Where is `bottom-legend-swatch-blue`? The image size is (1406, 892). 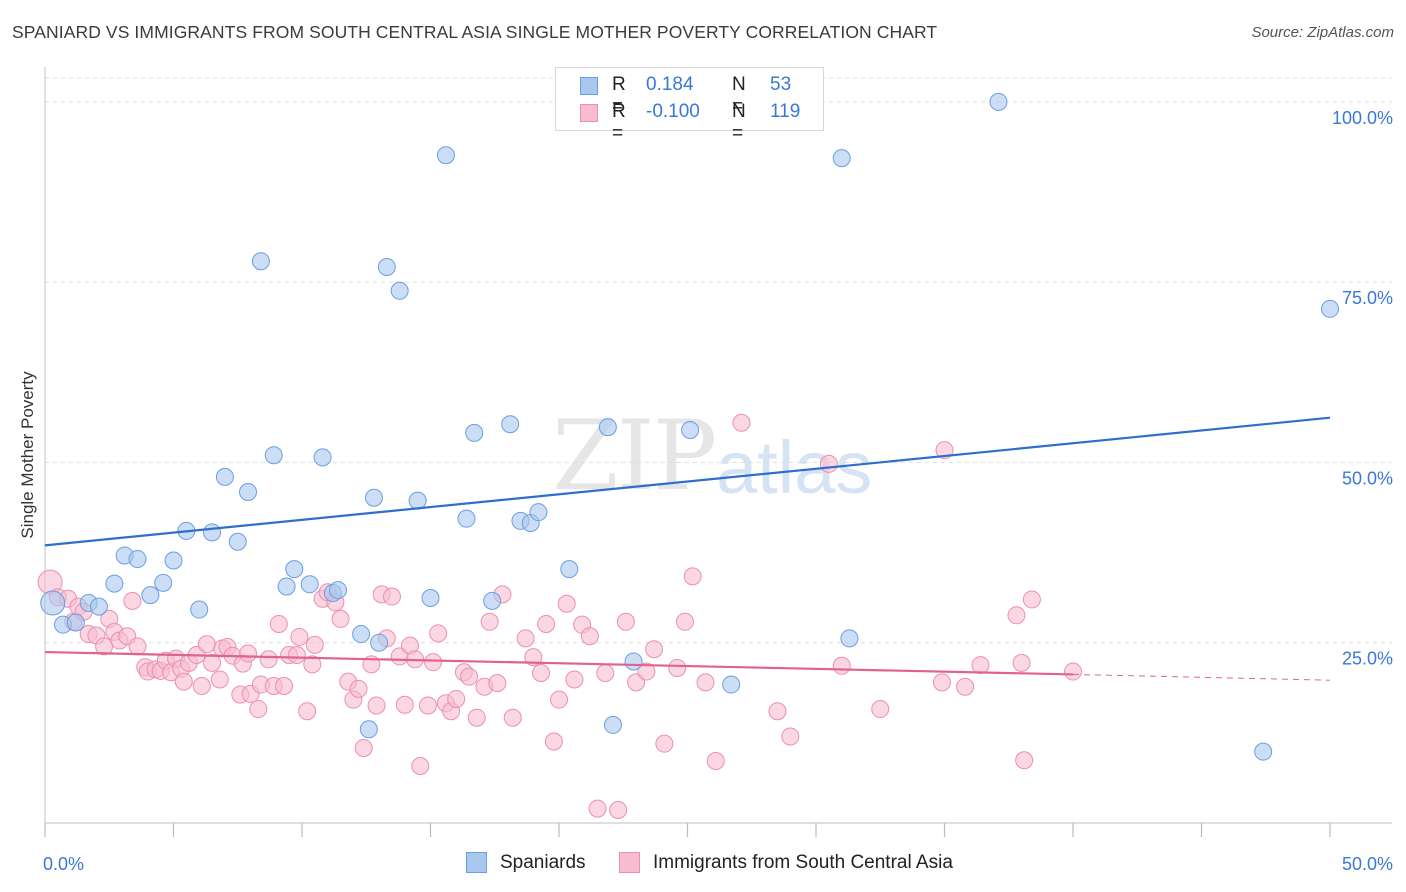 bottom-legend-swatch-blue is located at coordinates (476, 862).